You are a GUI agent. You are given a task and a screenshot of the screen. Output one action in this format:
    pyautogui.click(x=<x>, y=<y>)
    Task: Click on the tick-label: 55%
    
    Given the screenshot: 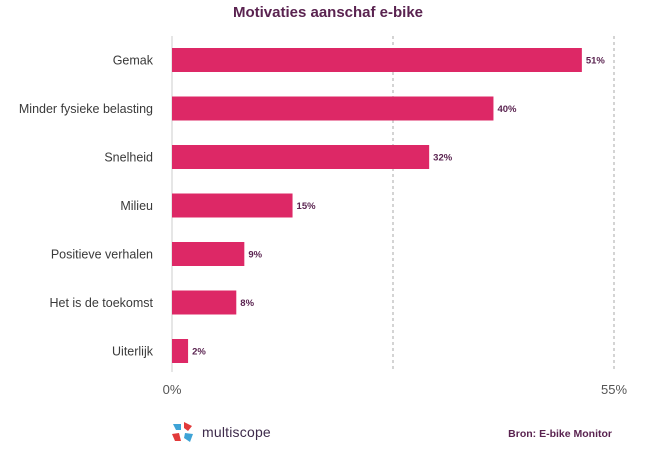 What is the action you would take?
    pyautogui.click(x=614, y=389)
    